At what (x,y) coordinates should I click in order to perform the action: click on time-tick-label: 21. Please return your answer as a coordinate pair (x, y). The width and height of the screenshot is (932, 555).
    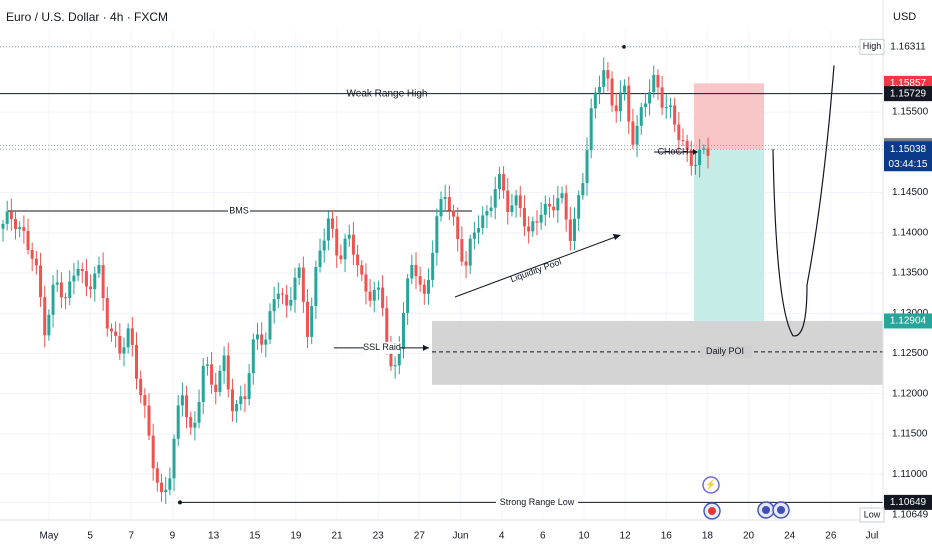
    Looking at the image, I should click on (337, 536).